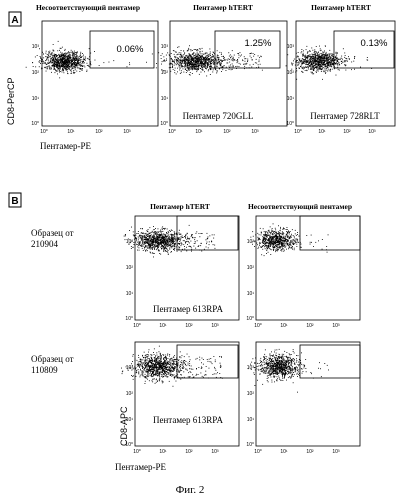 Image resolution: width=406 pixels, height=500 pixels. Describe the element at coordinates (45, 244) in the screenshot. I see `row1-sample-line2: 210904` at that location.